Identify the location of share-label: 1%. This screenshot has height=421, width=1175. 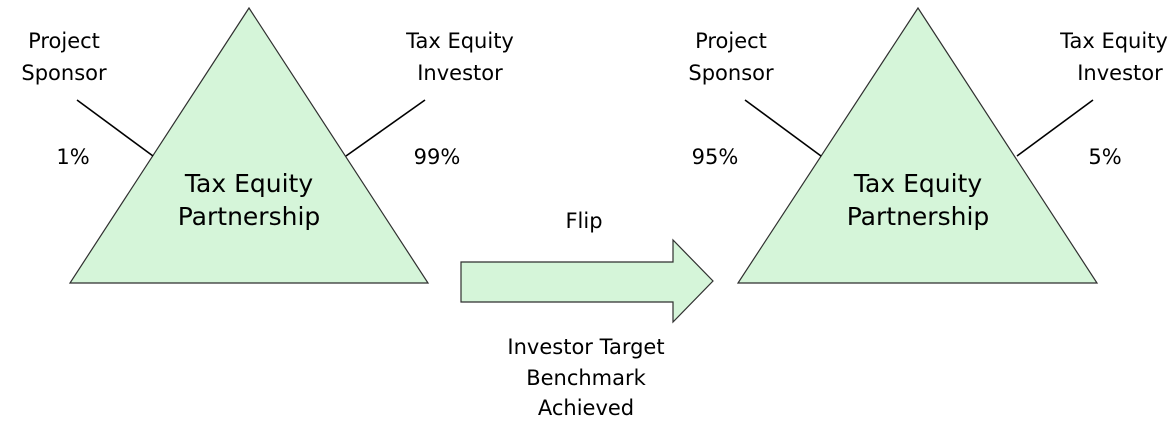
(72, 157).